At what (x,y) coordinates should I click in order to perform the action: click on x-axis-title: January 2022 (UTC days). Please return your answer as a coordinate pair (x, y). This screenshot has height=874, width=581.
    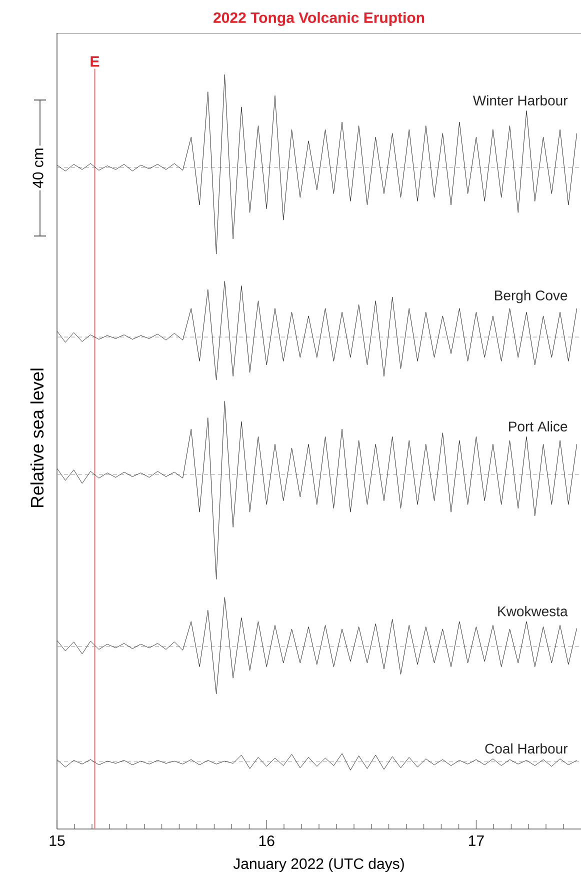
    Looking at the image, I should click on (318, 865).